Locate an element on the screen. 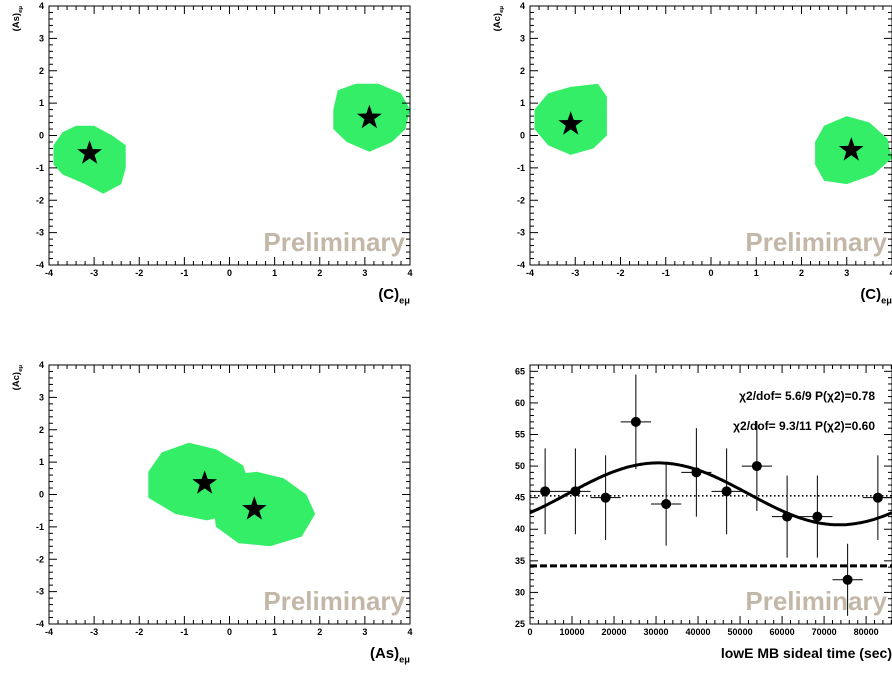 The width and height of the screenshot is (892, 673). y-tick-label: 60 is located at coordinates (520, 403).